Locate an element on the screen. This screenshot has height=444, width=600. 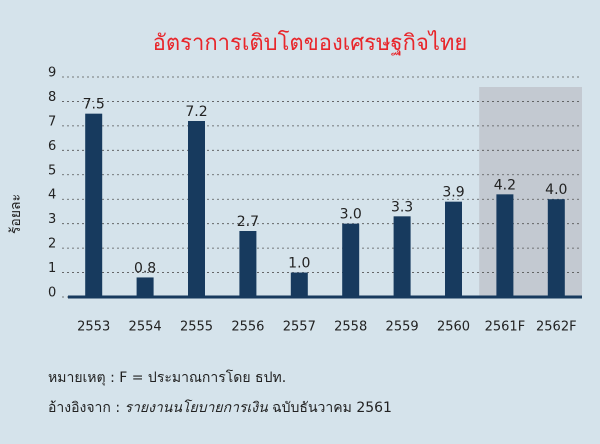
value-label: 4.0 is located at coordinates (556, 190).